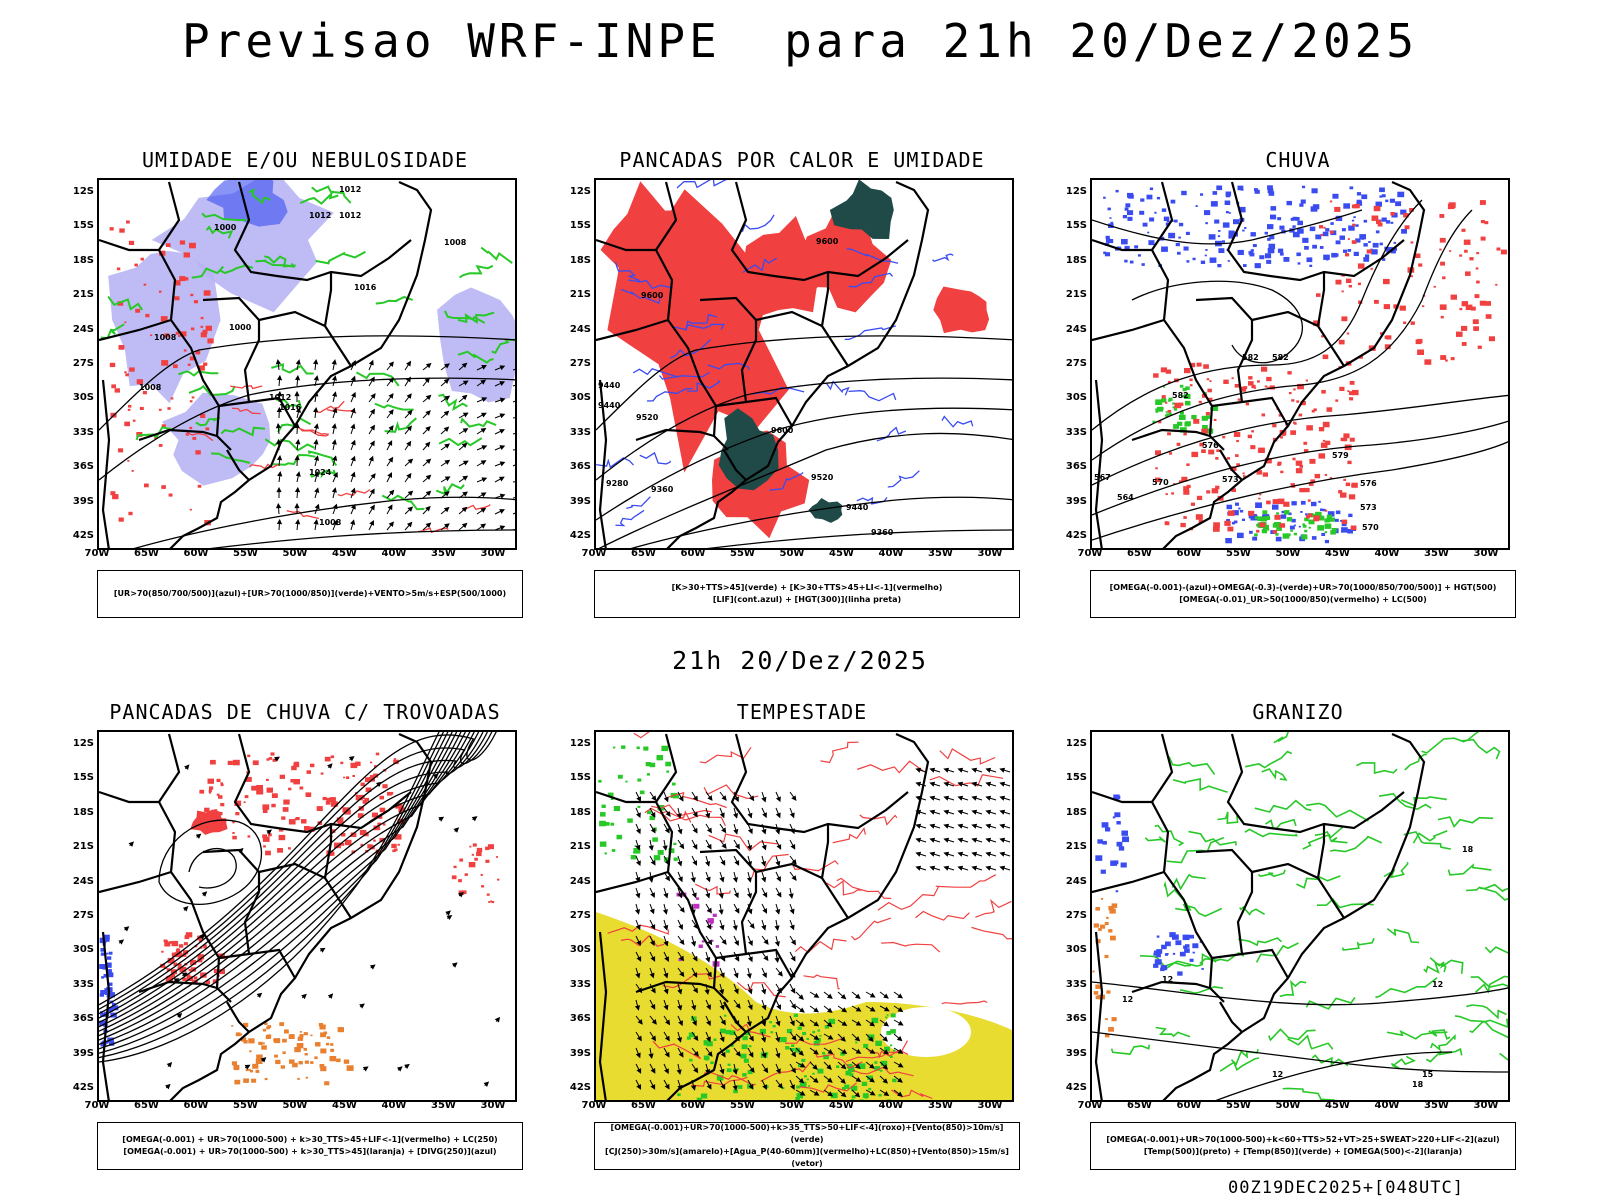 The width and height of the screenshot is (1600, 1200). Describe the element at coordinates (83, 191) in the screenshot. I see `lat-tick-label: 12S` at that location.